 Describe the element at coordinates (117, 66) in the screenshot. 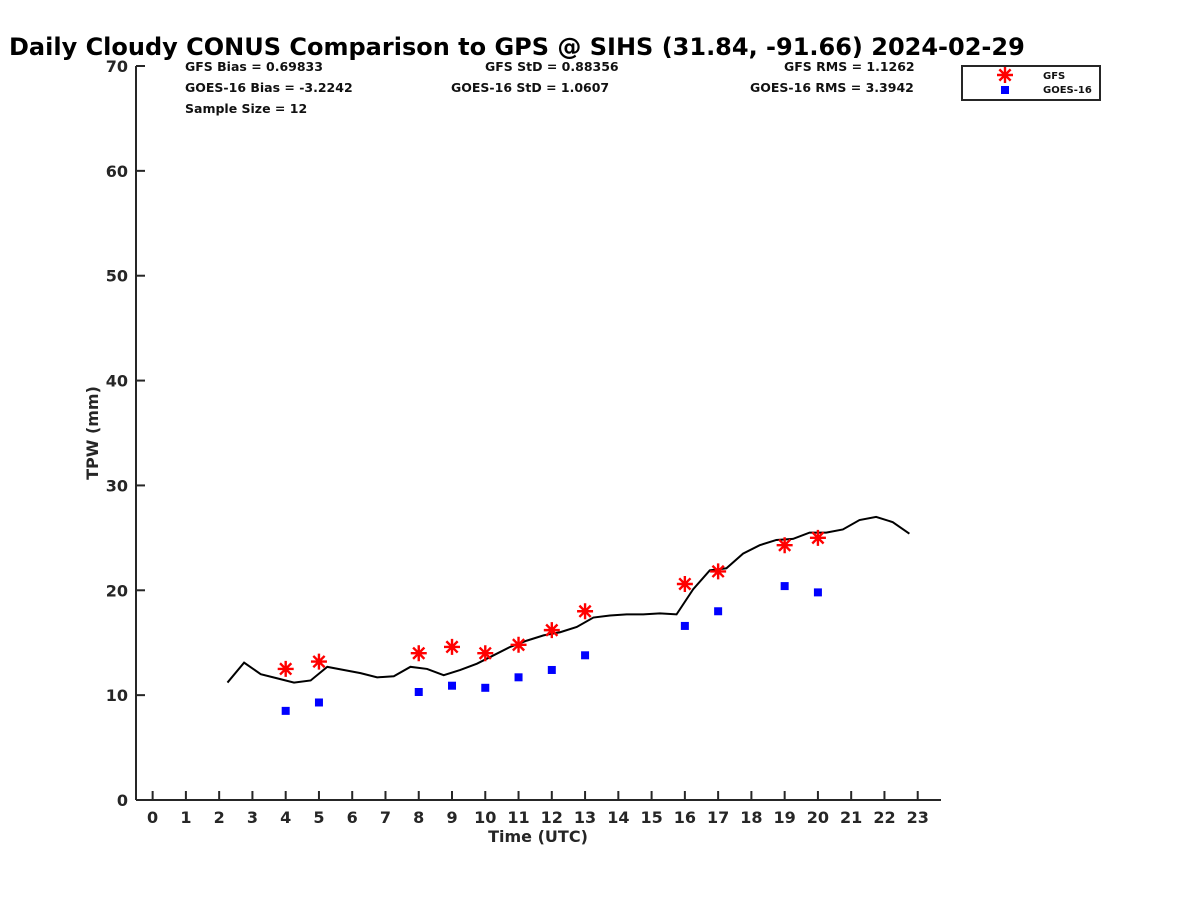

I see `y-tick-label: 70` at that location.